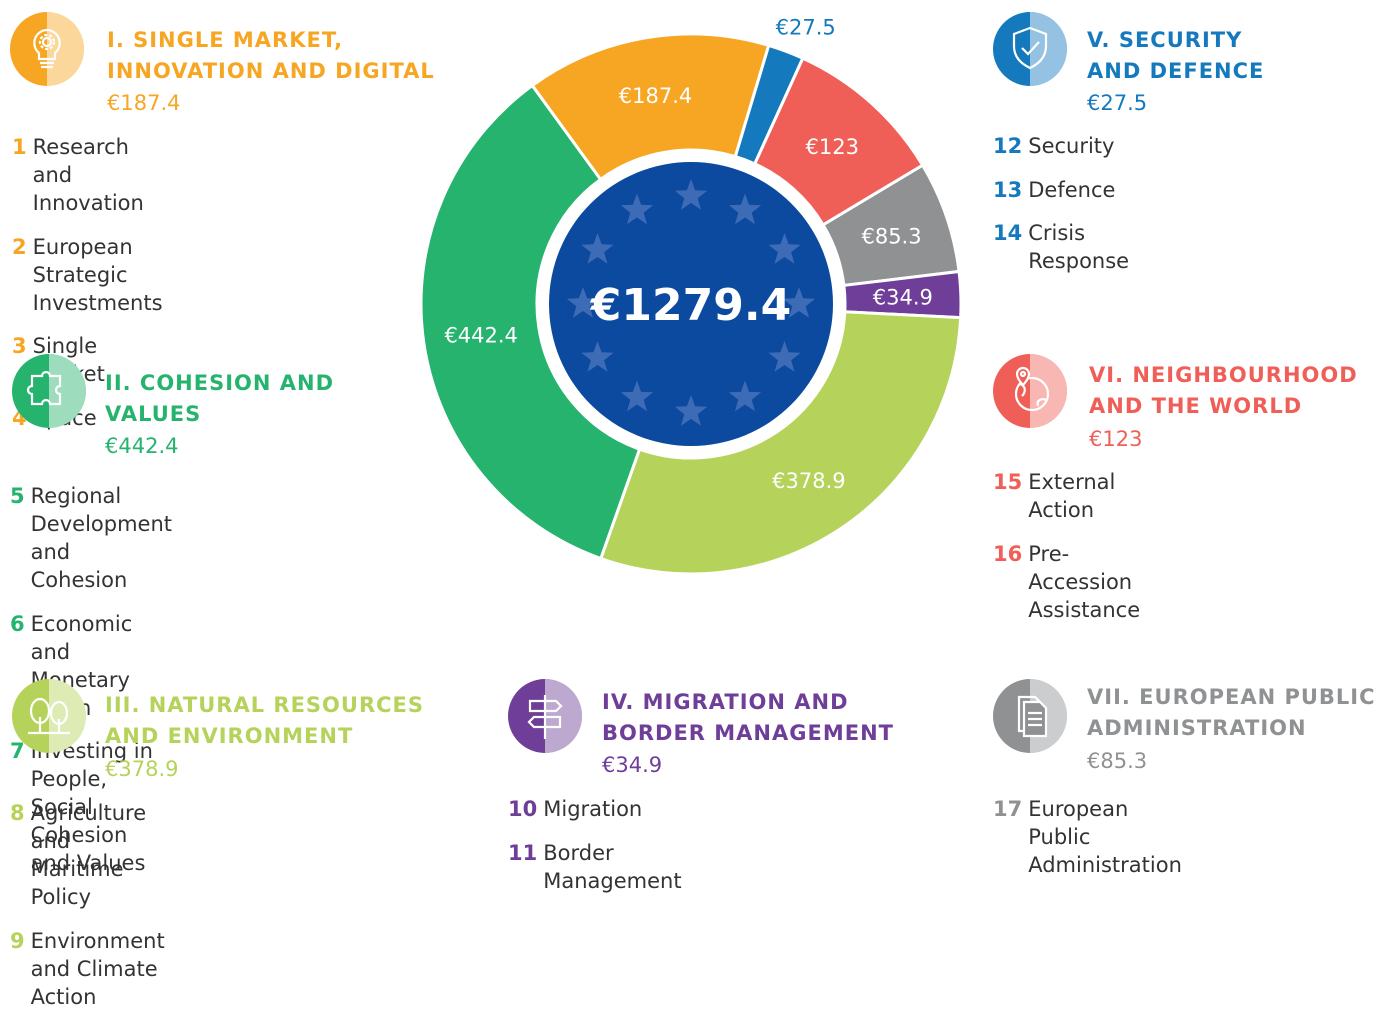 The width and height of the screenshot is (1381, 1026). What do you see at coordinates (229, 736) in the screenshot?
I see `category-title-2: AND ENVIRONMENT` at bounding box center [229, 736].